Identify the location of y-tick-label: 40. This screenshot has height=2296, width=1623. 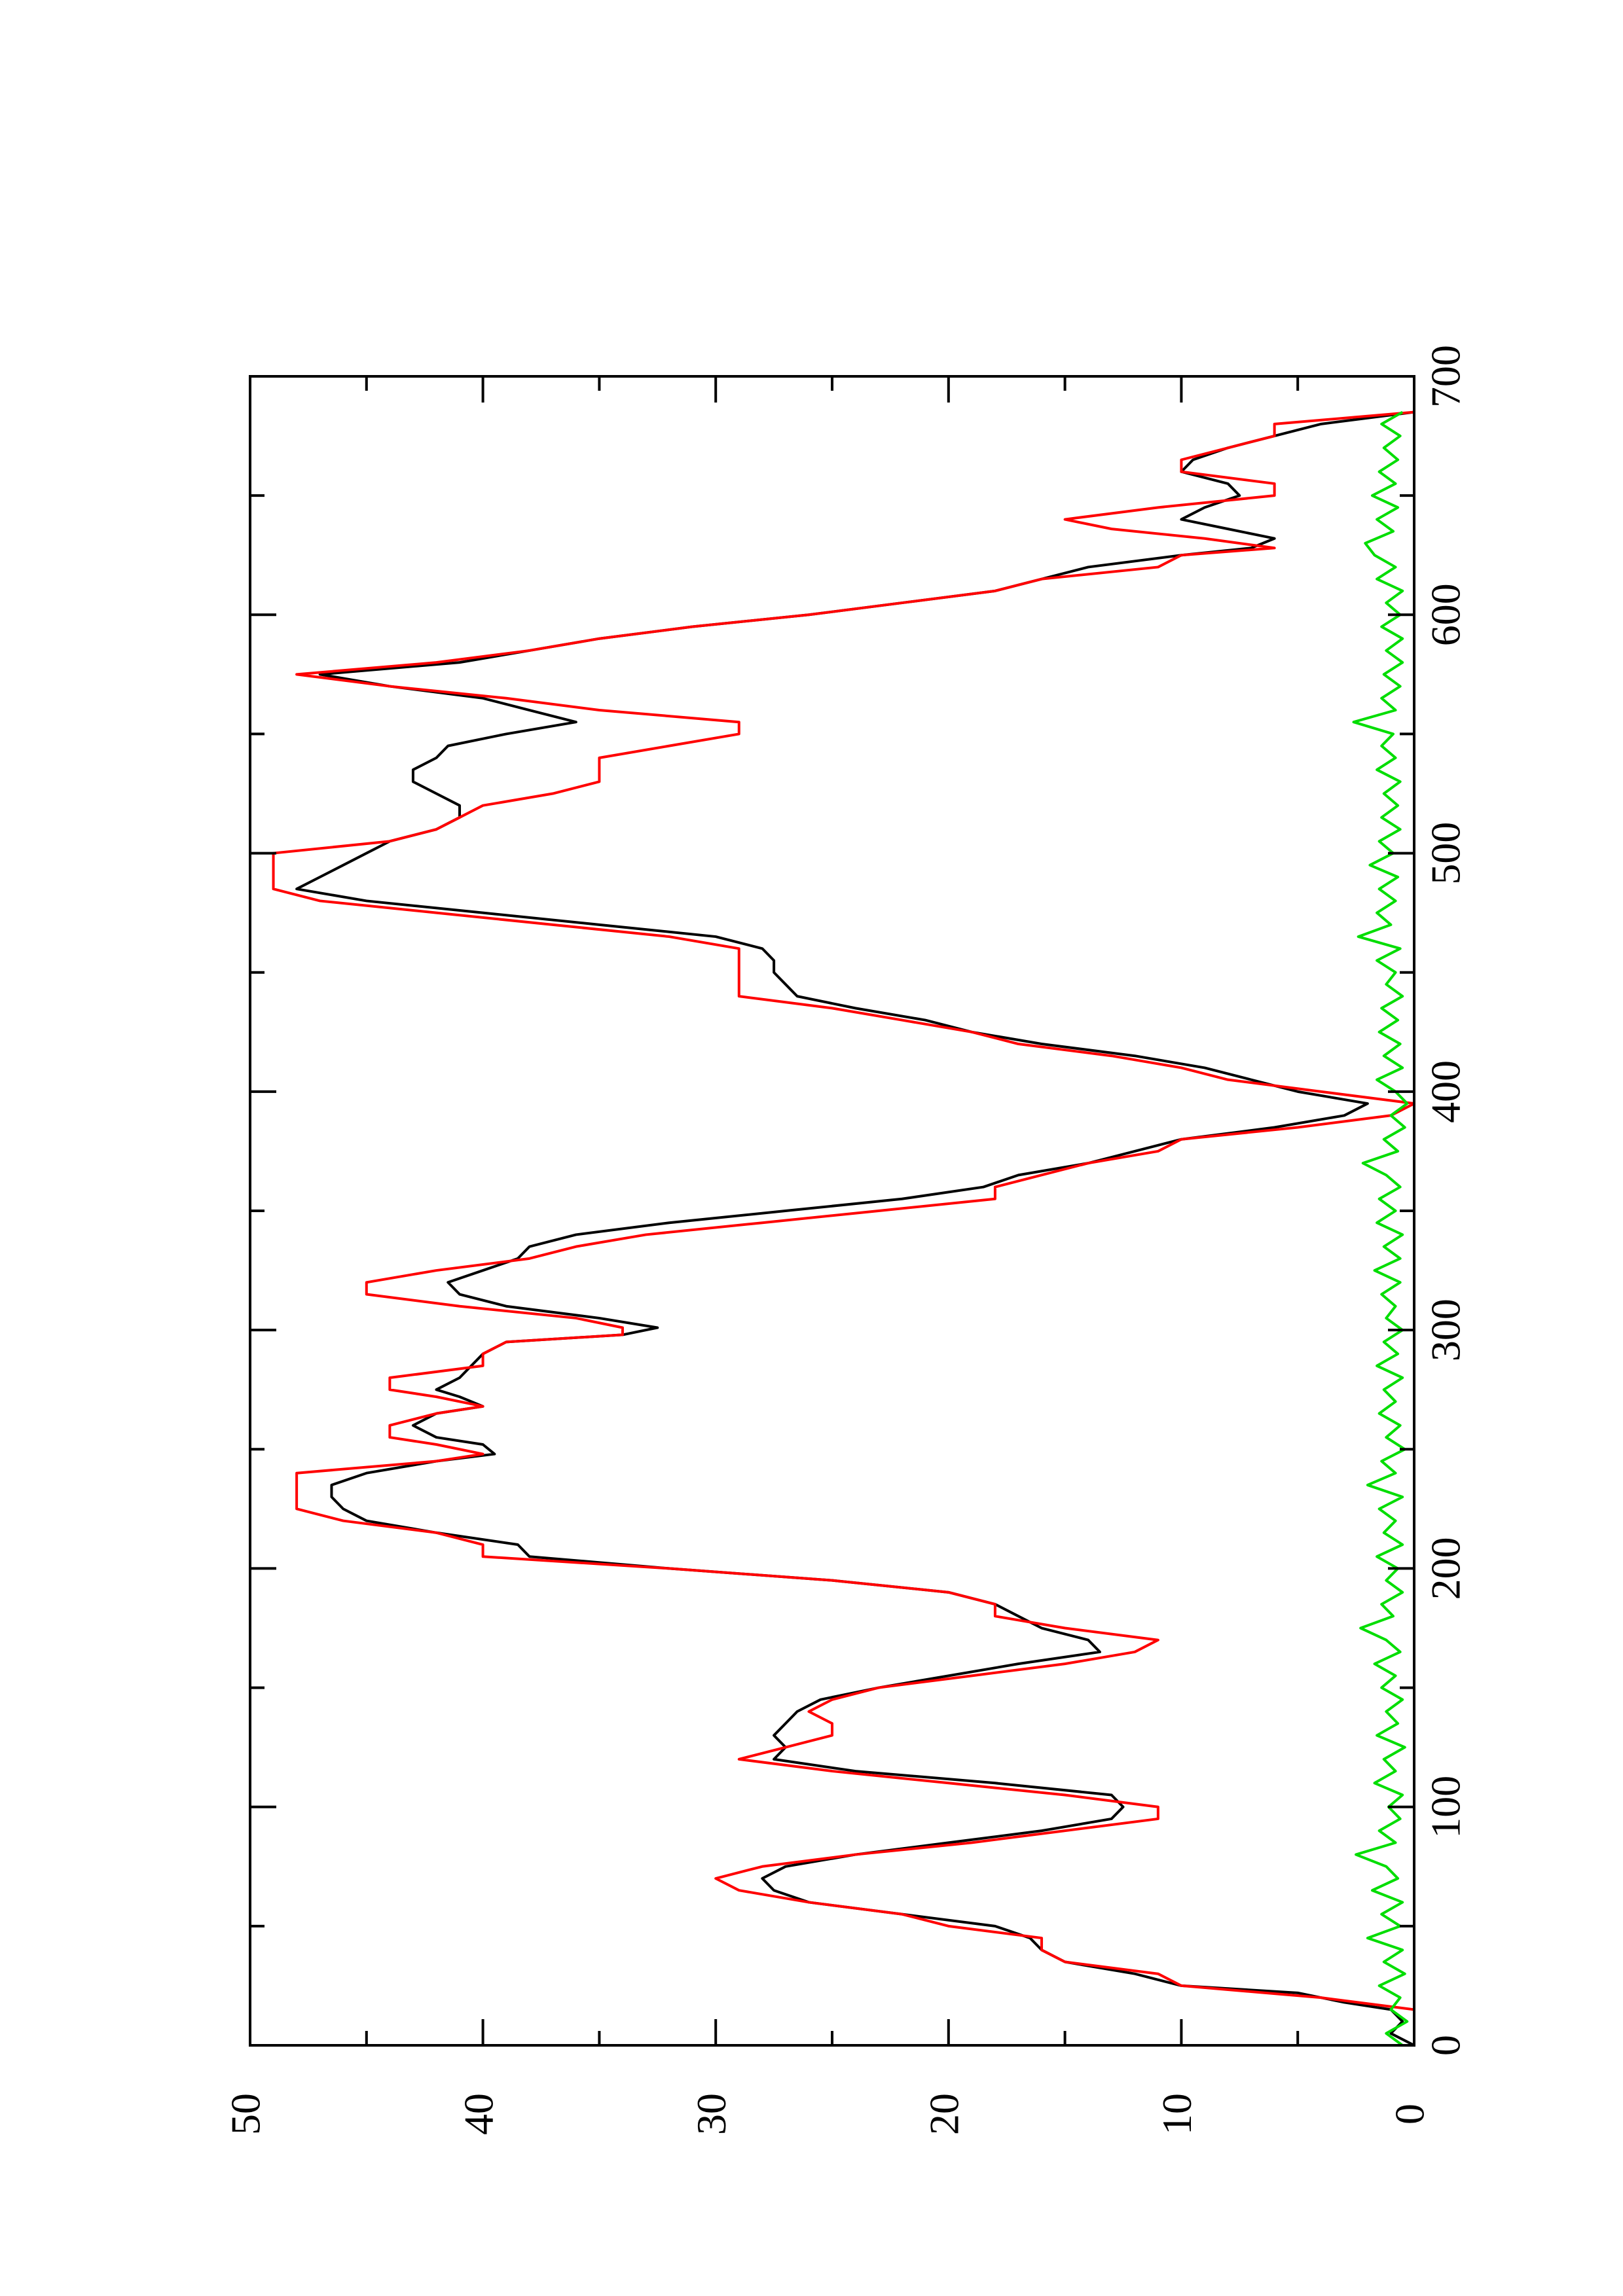
(478, 2114).